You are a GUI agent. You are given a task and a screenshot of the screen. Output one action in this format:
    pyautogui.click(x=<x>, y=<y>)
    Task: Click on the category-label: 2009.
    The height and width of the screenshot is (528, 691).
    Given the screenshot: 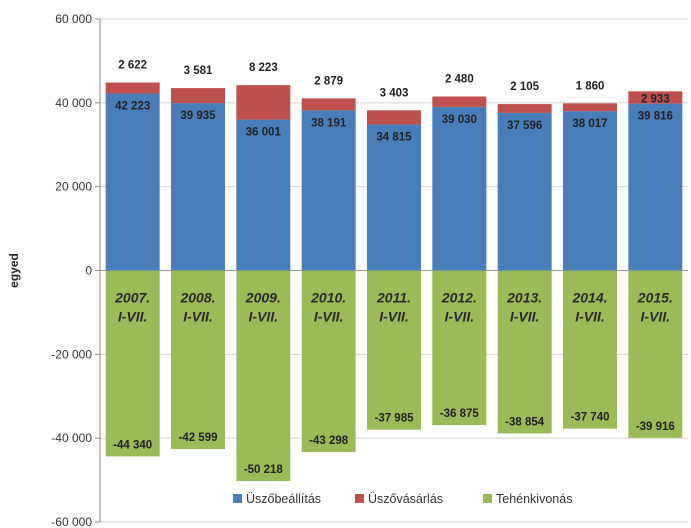 What is the action you would take?
    pyautogui.click(x=263, y=298)
    